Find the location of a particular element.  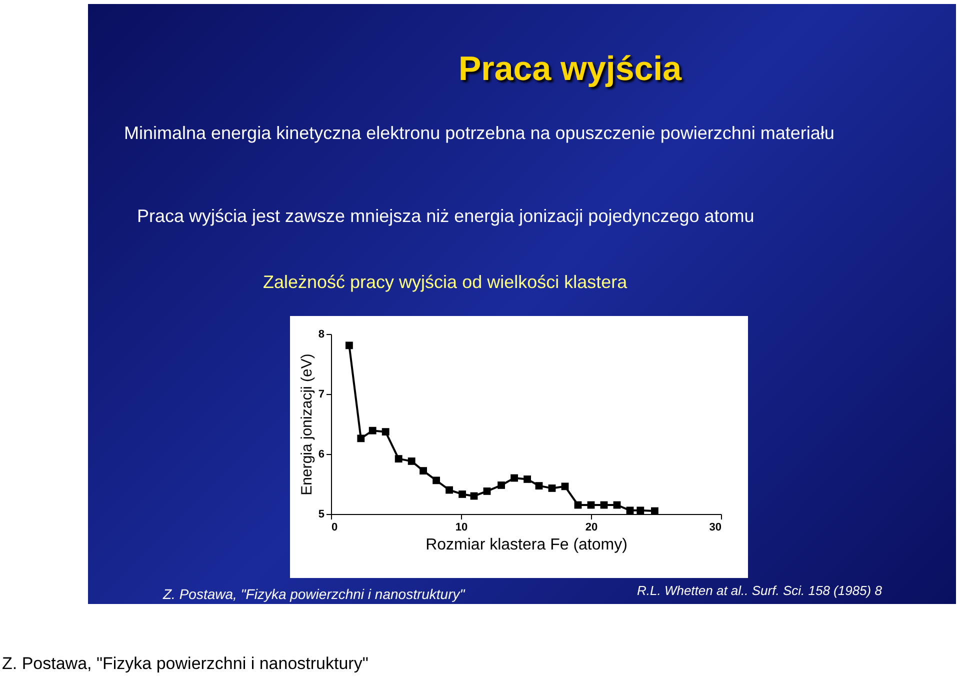

chart-title: Praca wyjścia is located at coordinates (570, 69).